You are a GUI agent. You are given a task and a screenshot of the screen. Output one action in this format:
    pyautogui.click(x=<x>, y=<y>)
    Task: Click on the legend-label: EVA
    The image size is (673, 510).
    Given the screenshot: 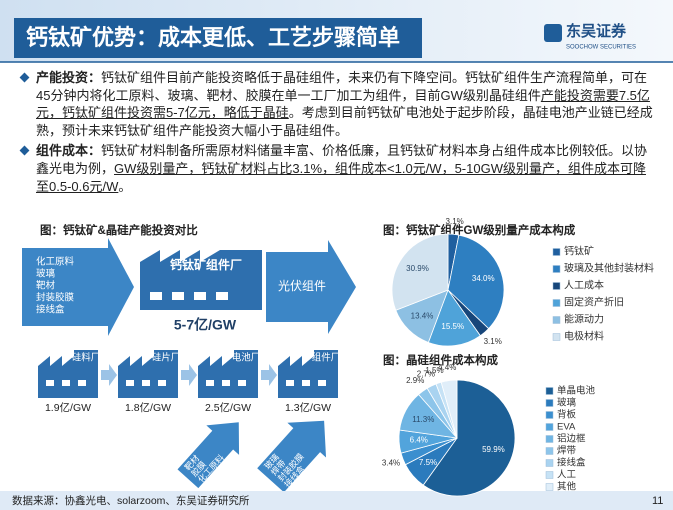 What is the action you would take?
    pyautogui.click(x=566, y=427)
    